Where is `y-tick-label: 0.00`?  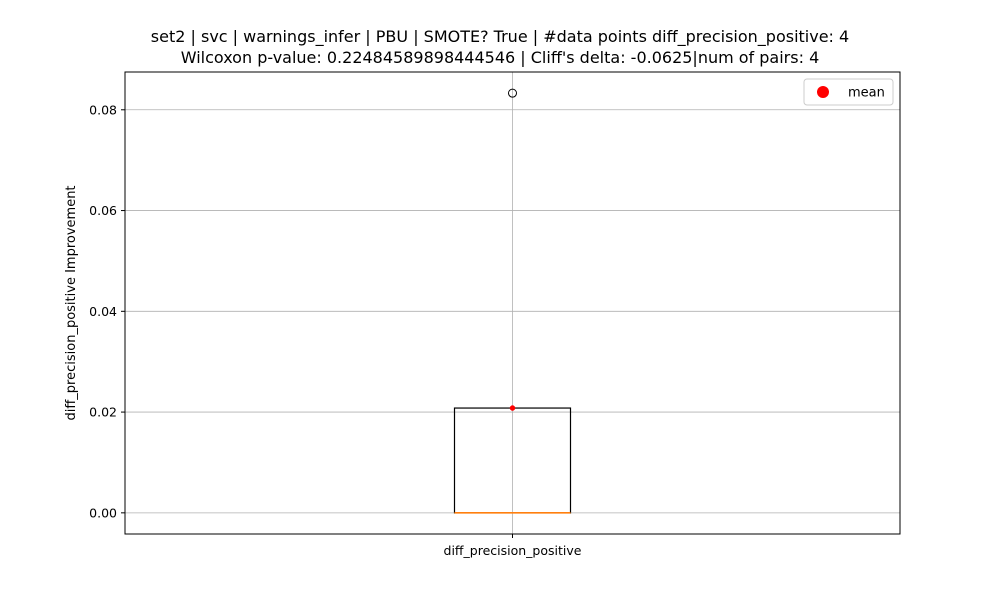
y-tick-label: 0.00 is located at coordinates (103, 512).